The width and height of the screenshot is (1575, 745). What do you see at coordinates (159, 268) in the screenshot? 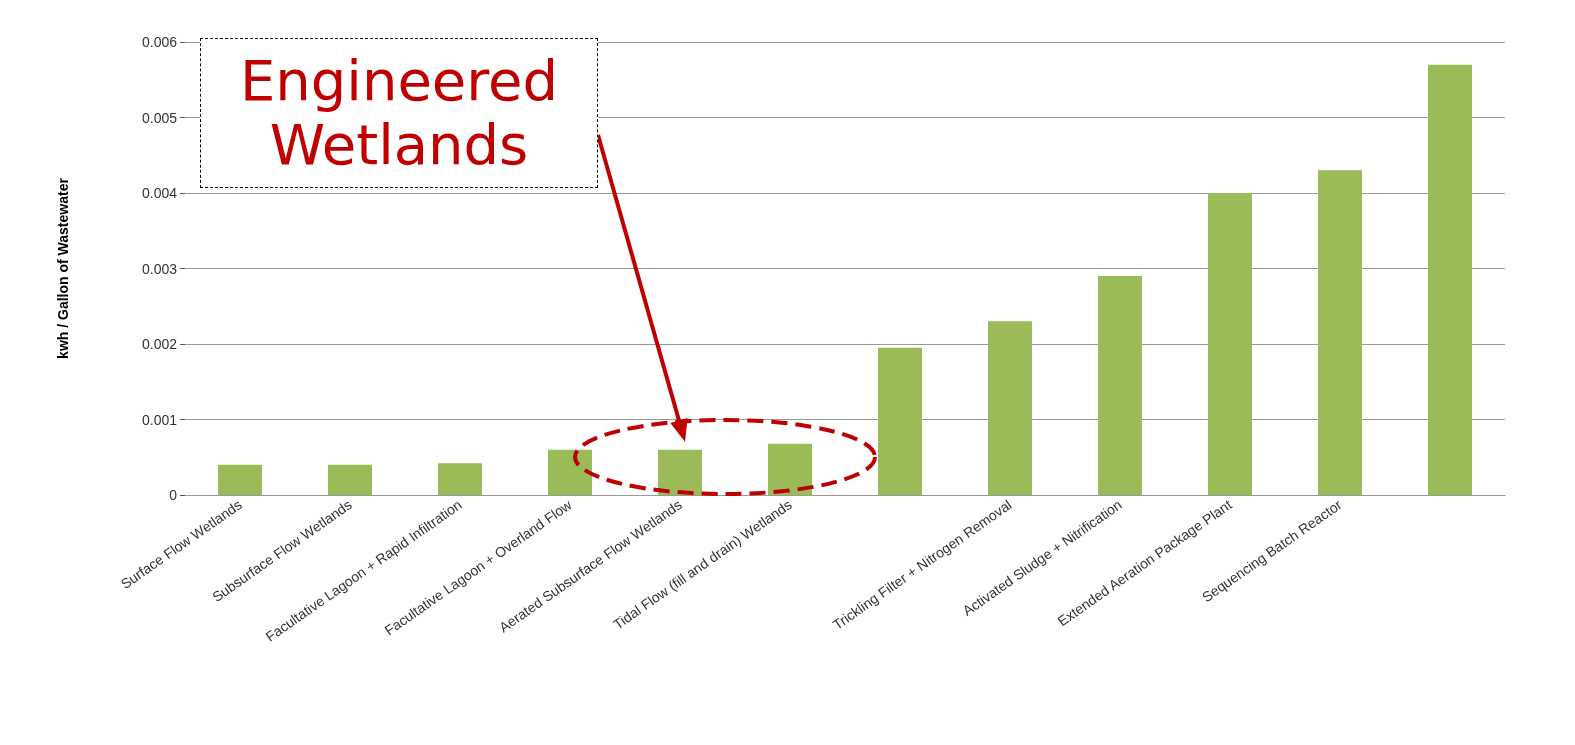
I see `y-tick-label: 0.003` at bounding box center [159, 268].